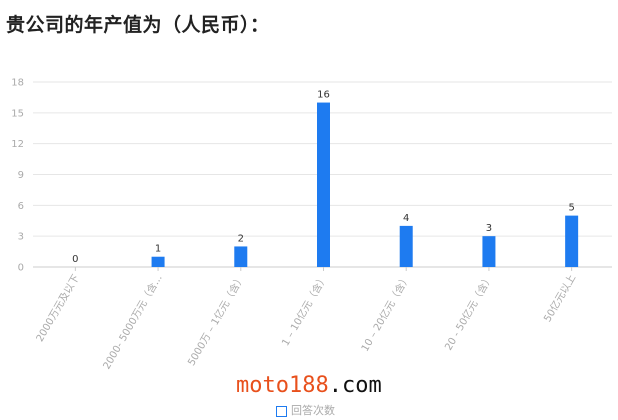 This screenshot has width=618, height=420. I want to click on data-label: 16, so click(323, 95).